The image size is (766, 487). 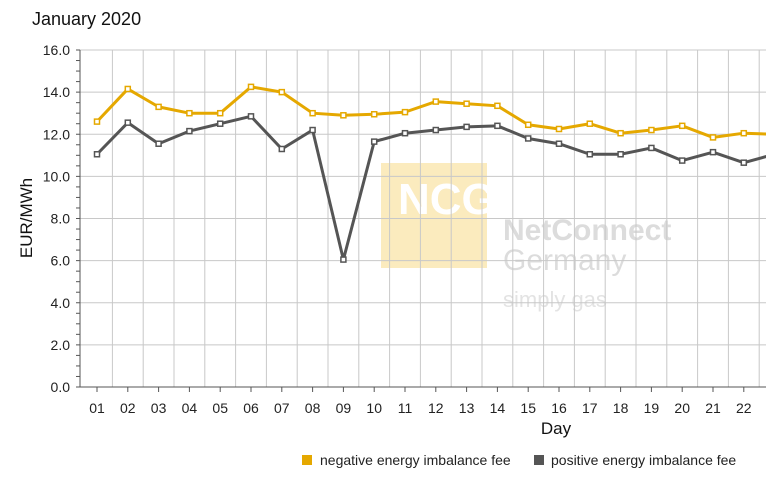 What do you see at coordinates (159, 408) in the screenshot?
I see `x-tick-label: 03` at bounding box center [159, 408].